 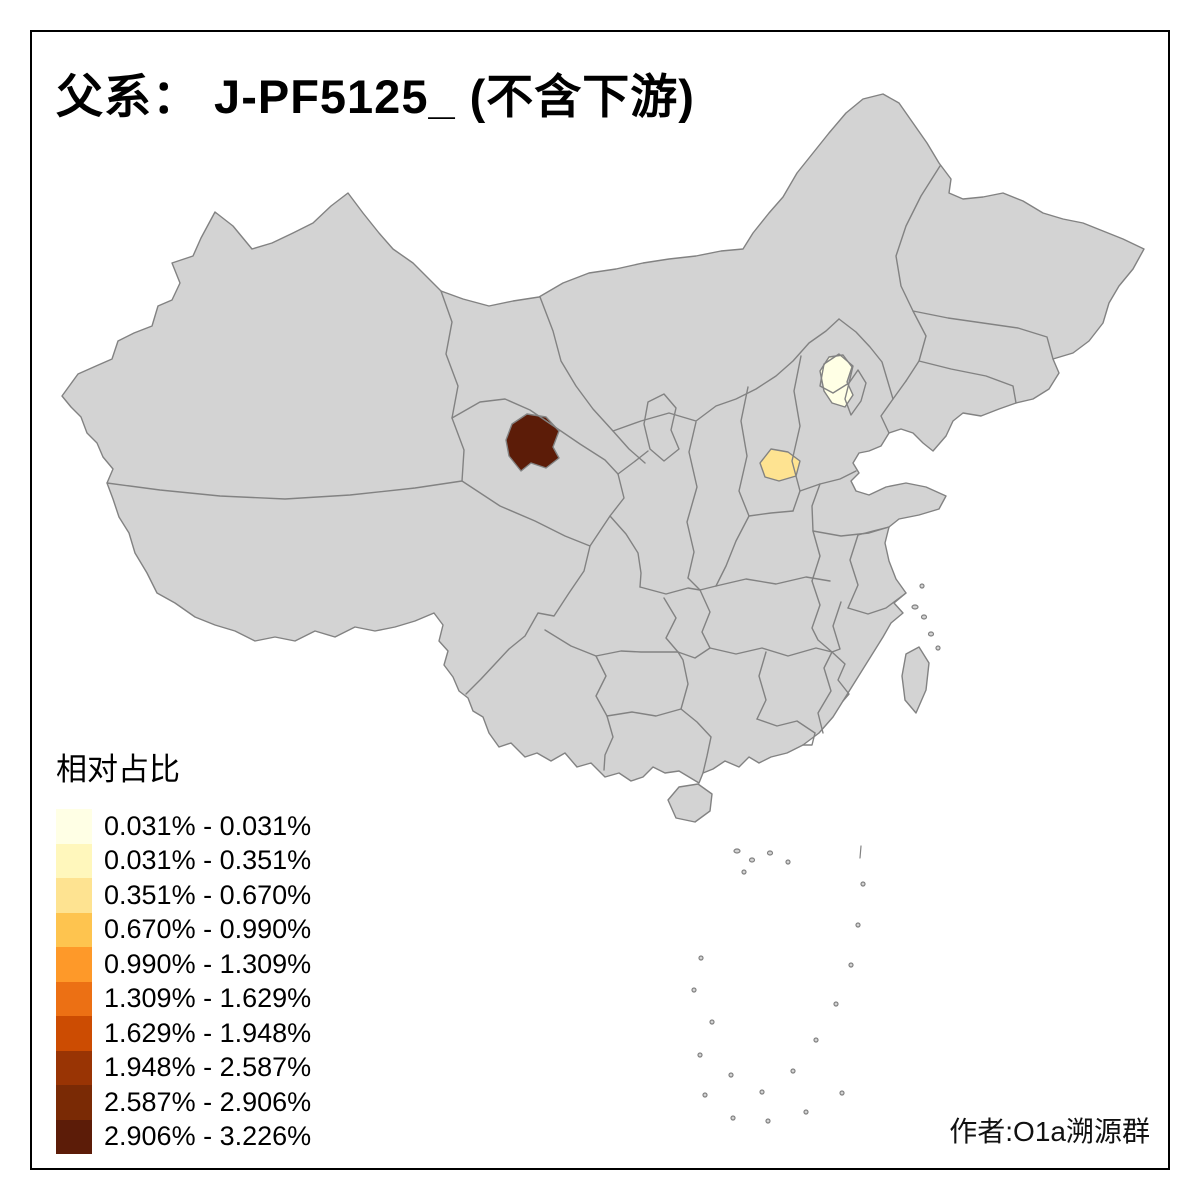 I want to click on legend-entry: 0.990% - 1.309%, so click(x=183, y=964).